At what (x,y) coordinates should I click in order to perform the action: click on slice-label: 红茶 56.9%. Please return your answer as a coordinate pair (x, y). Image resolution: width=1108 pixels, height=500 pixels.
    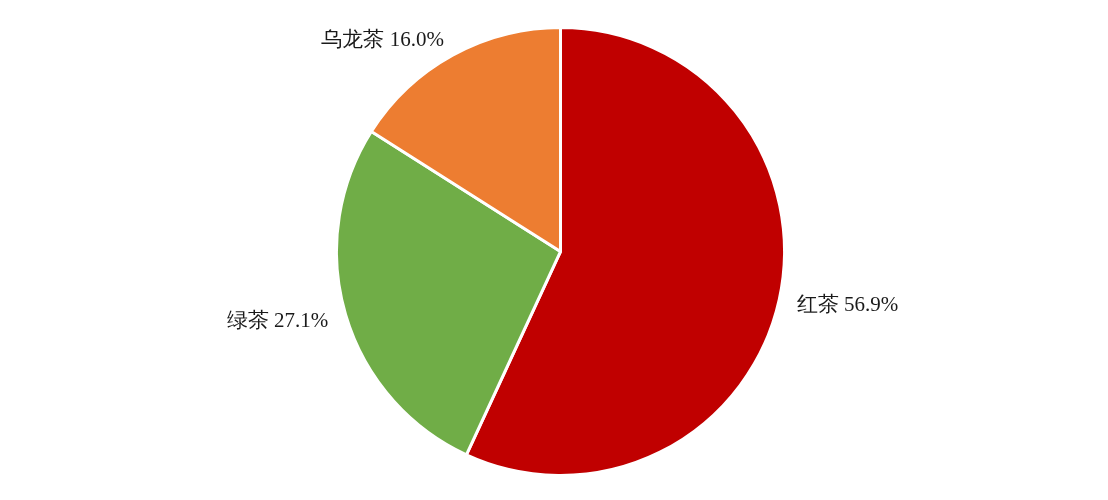
    Looking at the image, I should click on (847, 303).